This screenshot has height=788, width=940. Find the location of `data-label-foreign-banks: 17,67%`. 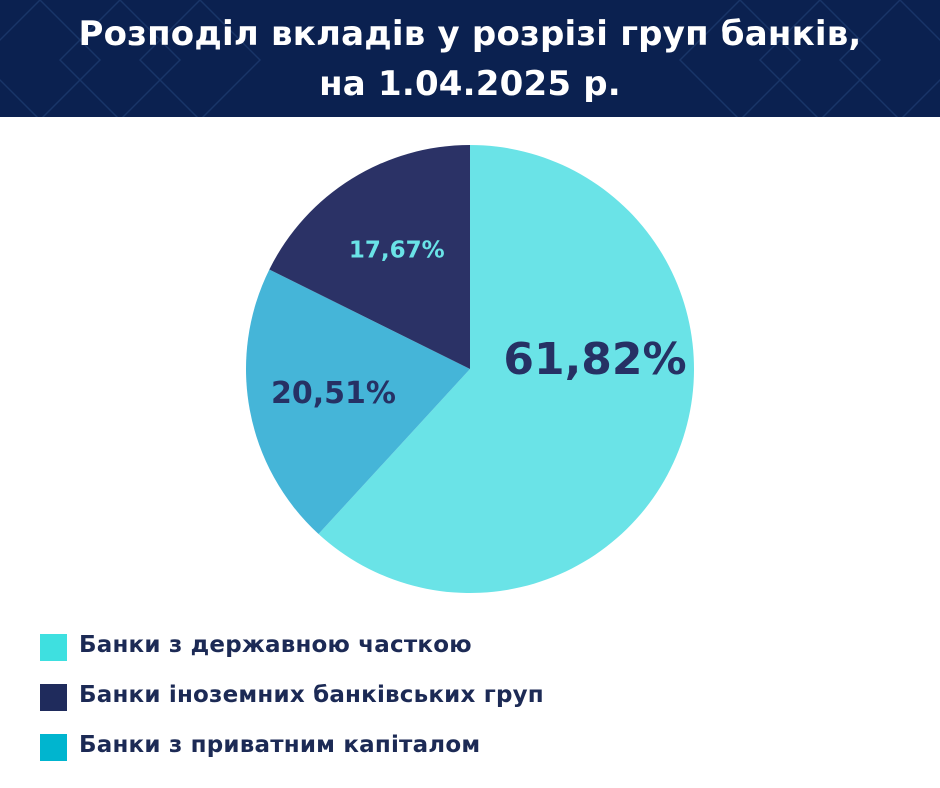

data-label-foreign-banks: 17,67% is located at coordinates (397, 250).